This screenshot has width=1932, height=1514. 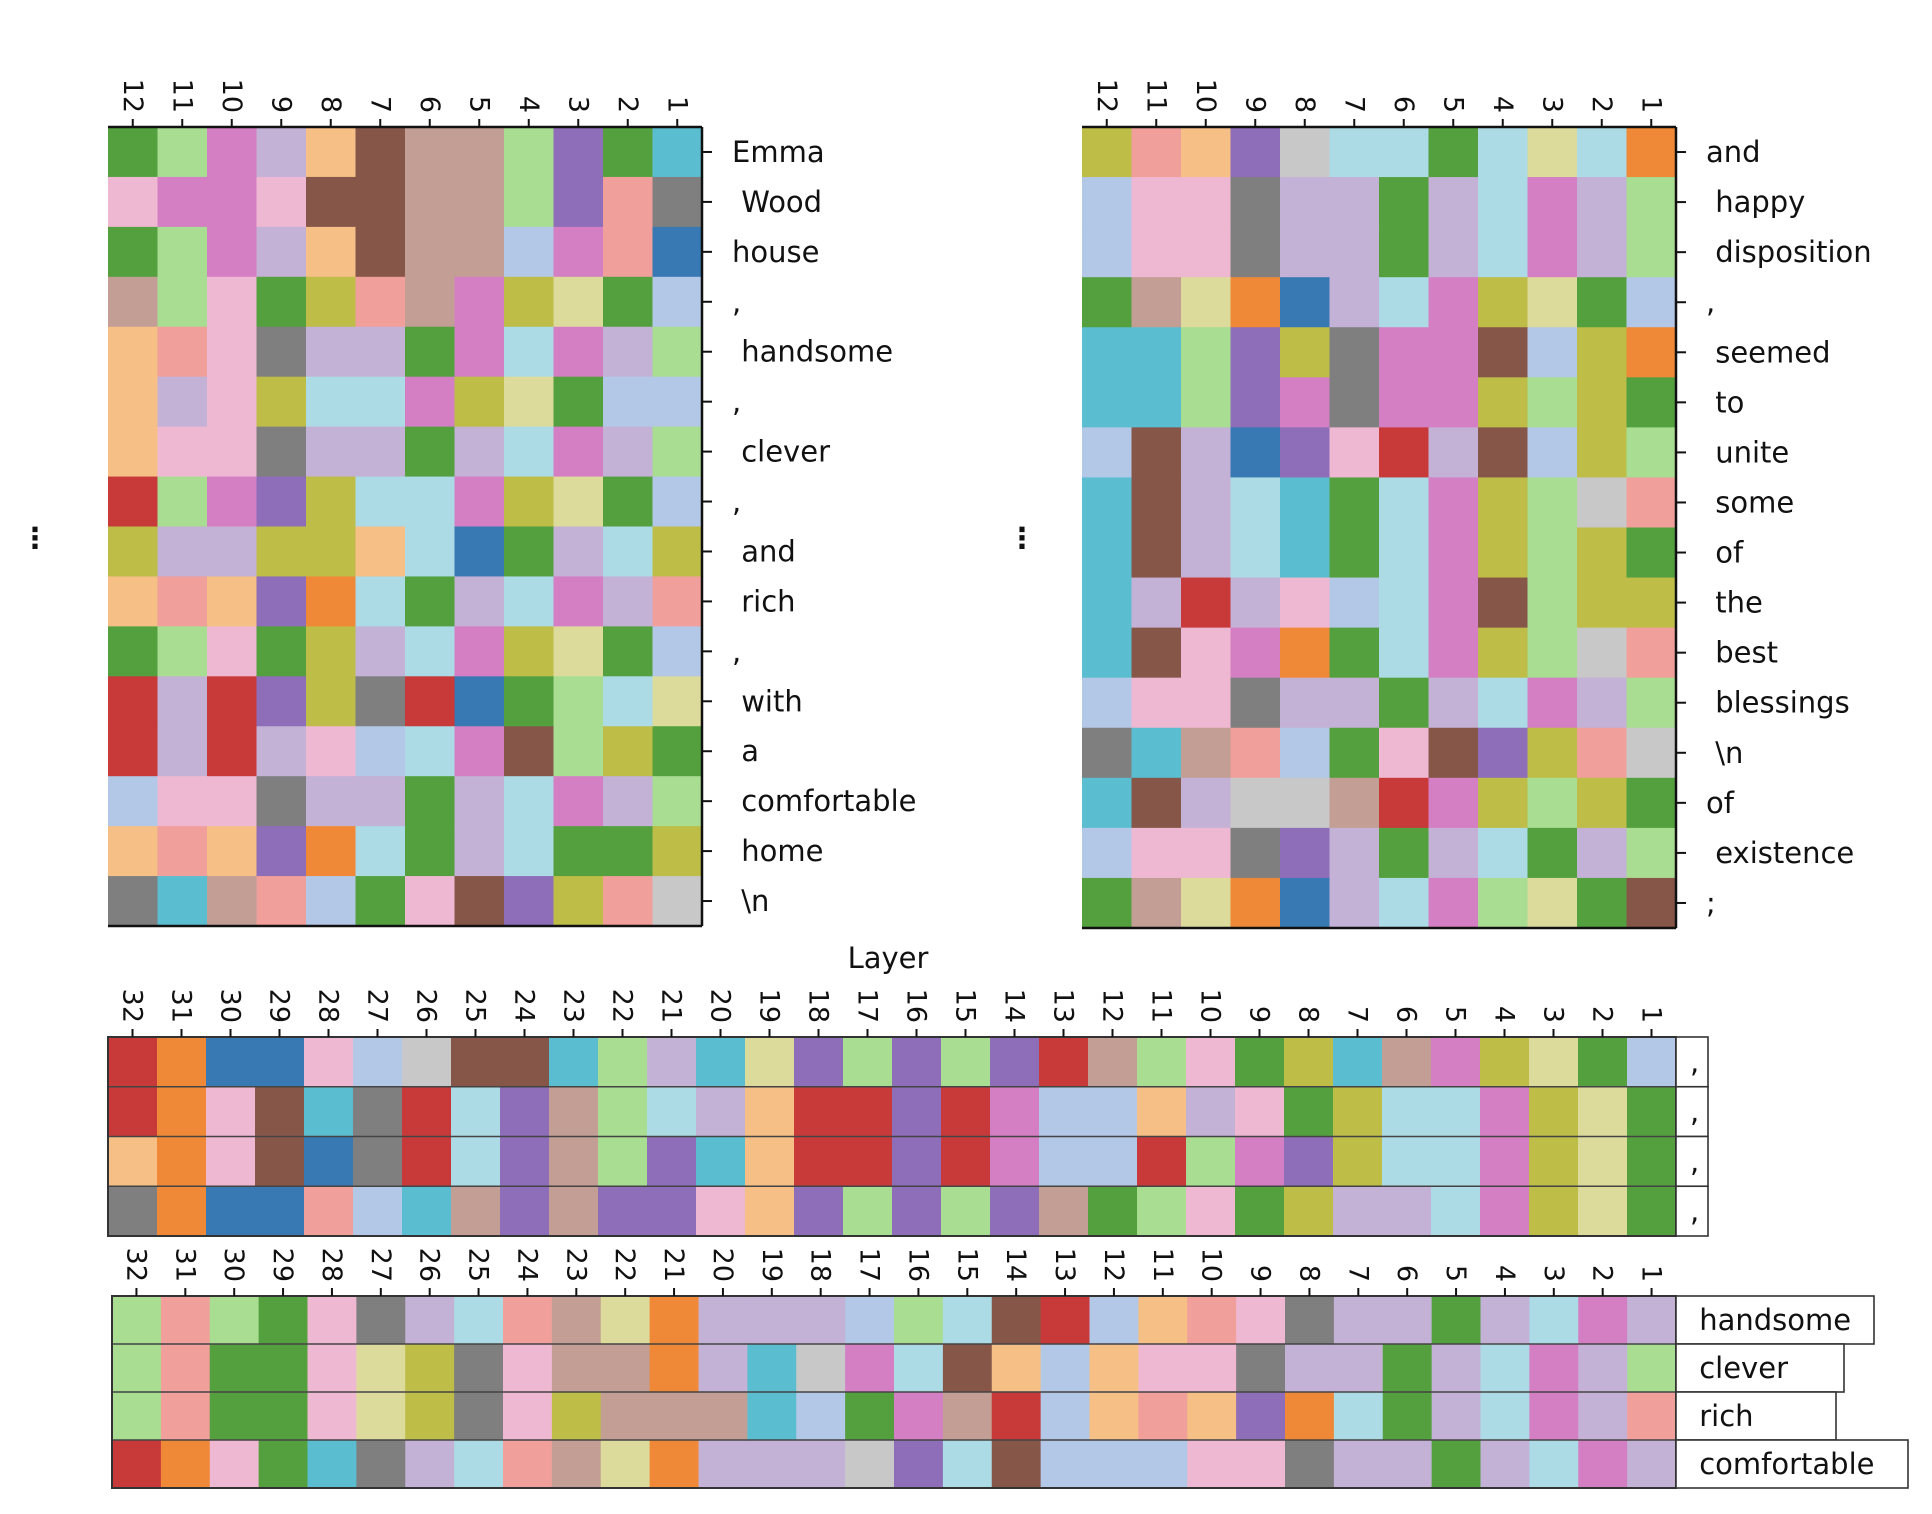 What do you see at coordinates (331, 1265) in the screenshot?
I see `x-tick-label: 28` at bounding box center [331, 1265].